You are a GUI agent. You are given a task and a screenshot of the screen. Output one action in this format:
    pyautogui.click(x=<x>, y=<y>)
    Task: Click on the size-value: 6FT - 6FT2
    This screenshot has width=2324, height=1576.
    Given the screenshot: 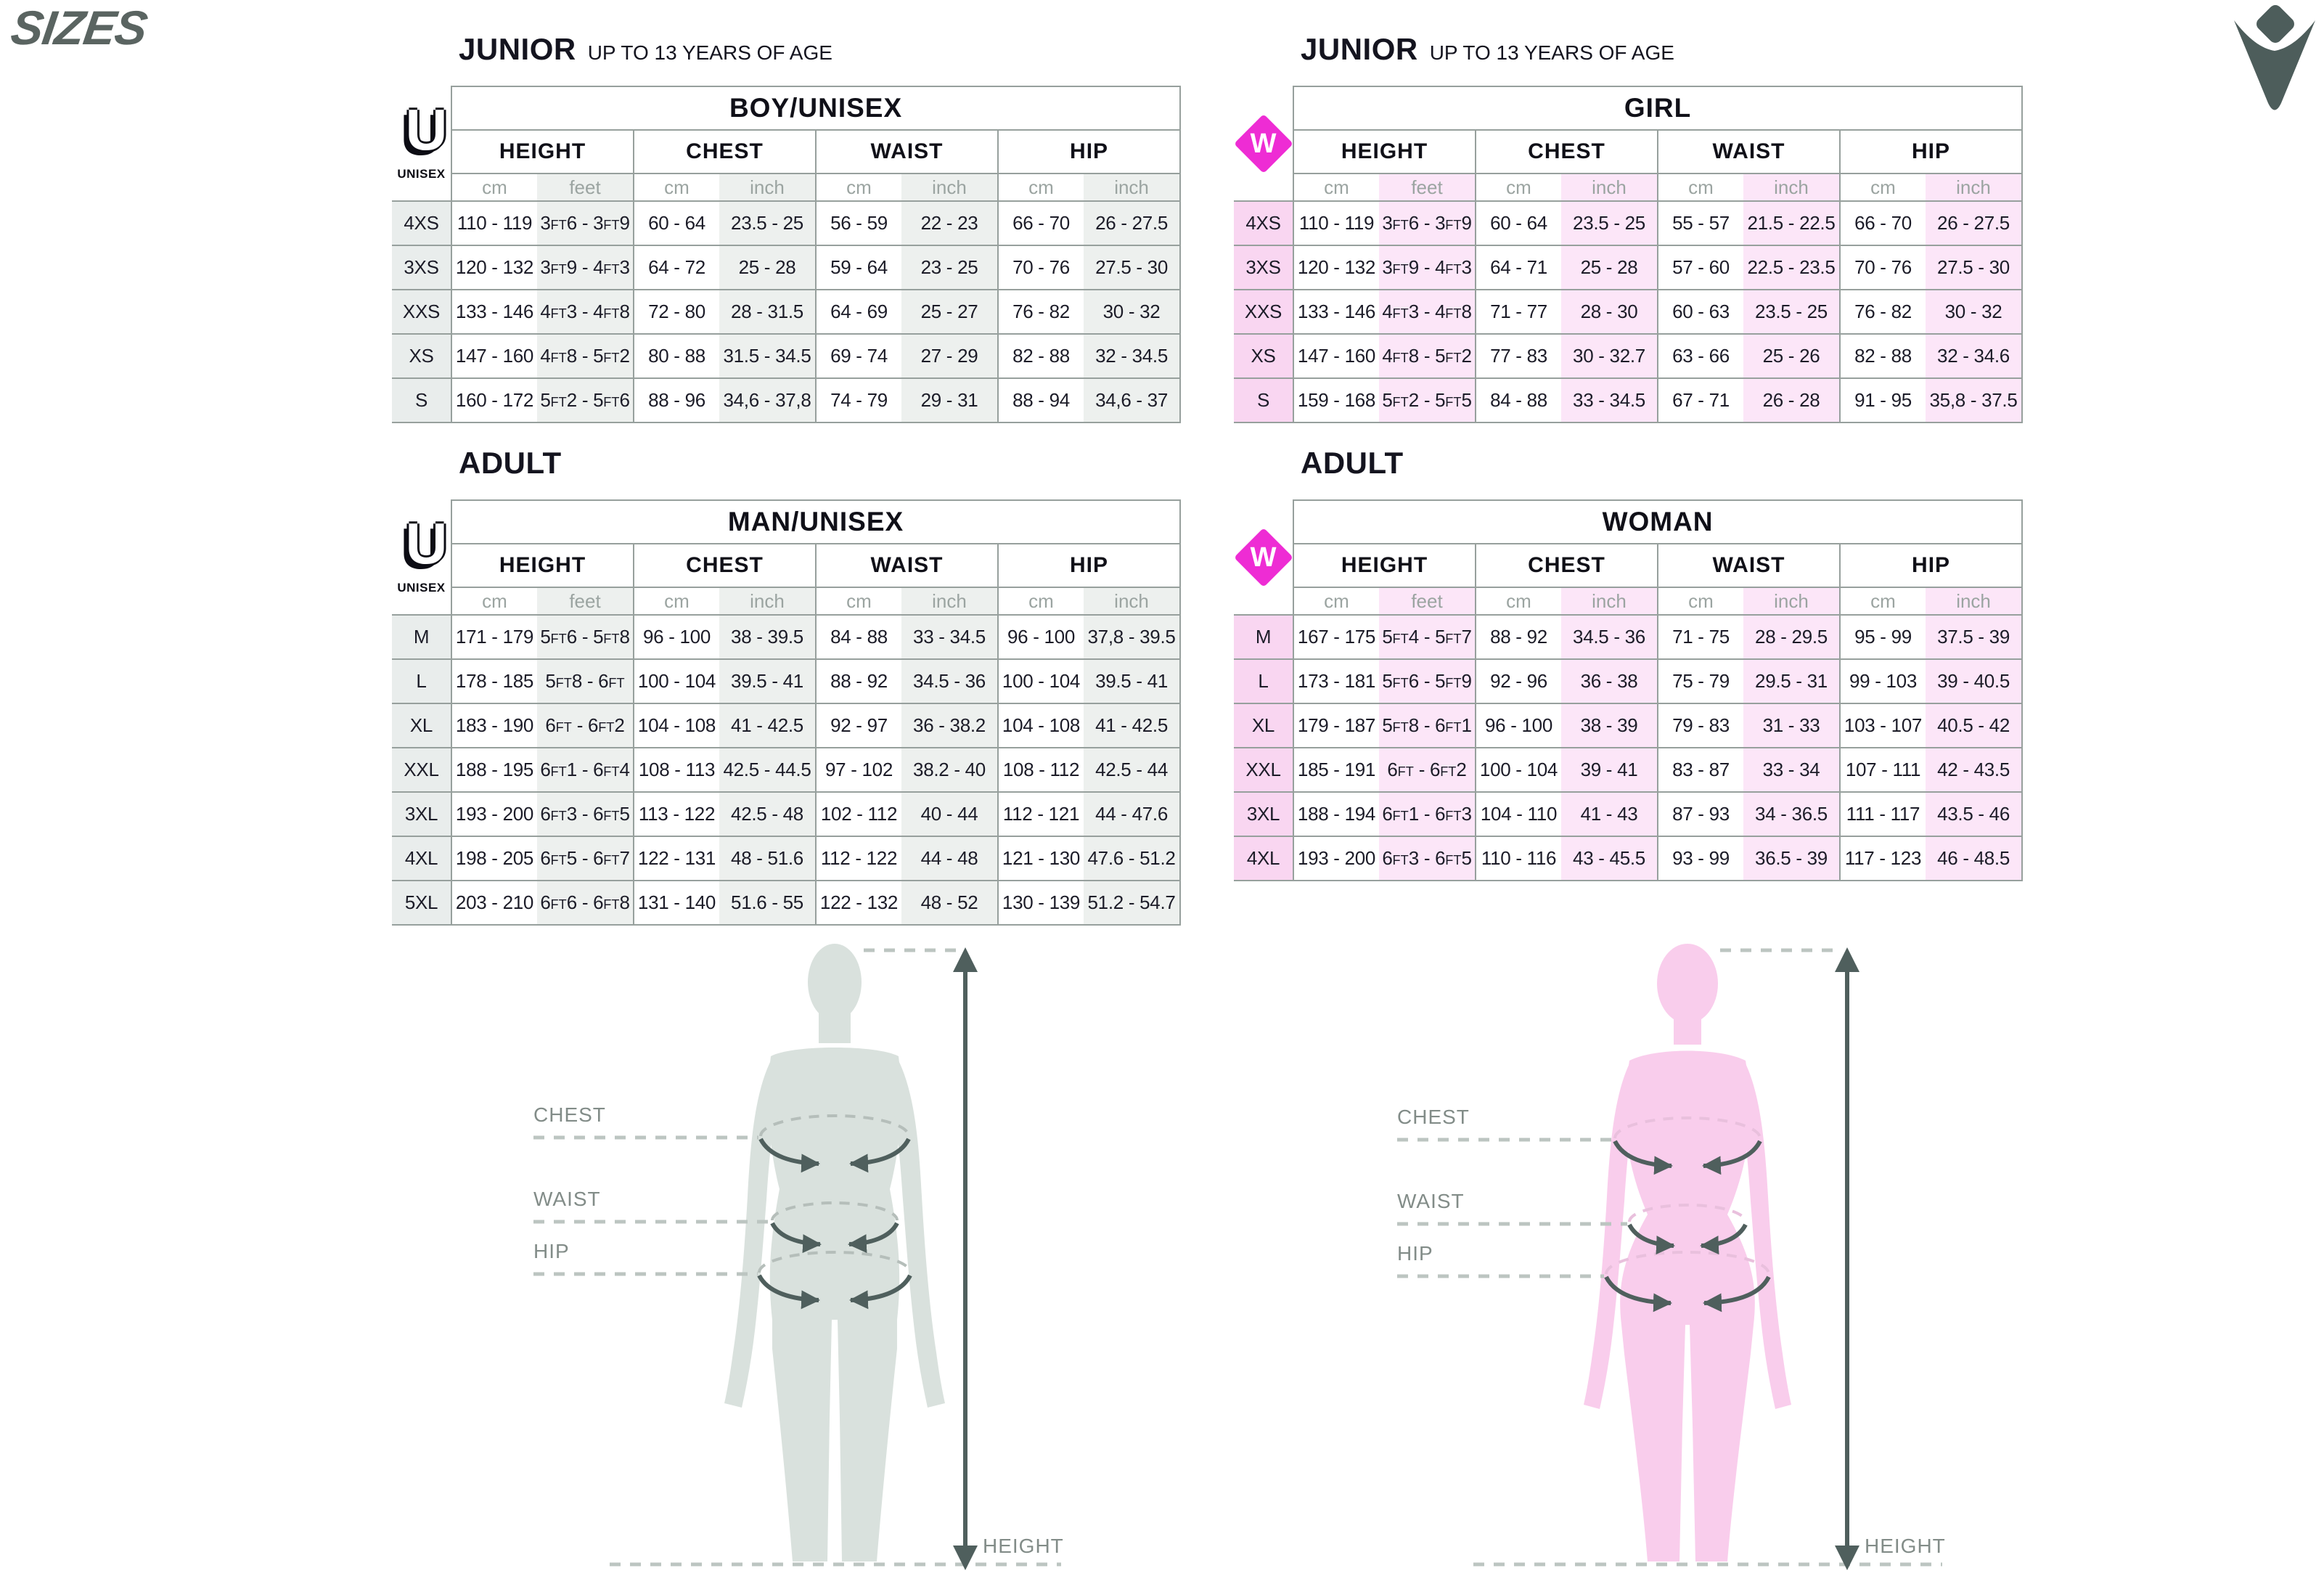 What is the action you would take?
    pyautogui.click(x=585, y=726)
    